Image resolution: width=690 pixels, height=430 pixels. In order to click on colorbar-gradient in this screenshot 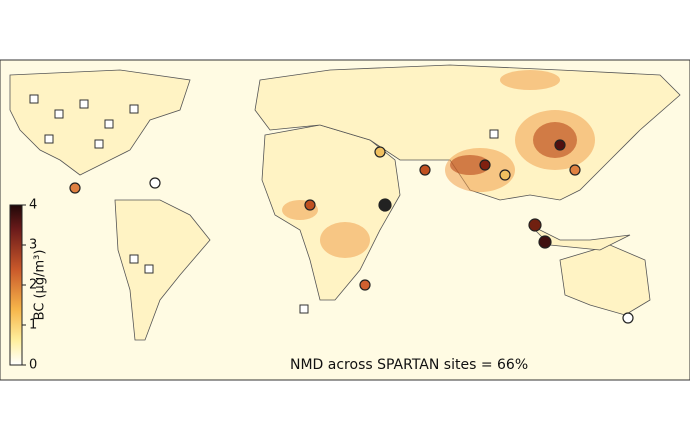, I will do `click(16, 285)`.